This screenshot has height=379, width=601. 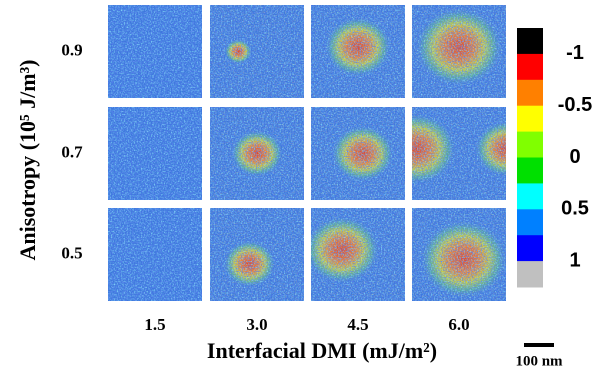 I want to click on colorbar-label: 0, so click(x=574, y=157).